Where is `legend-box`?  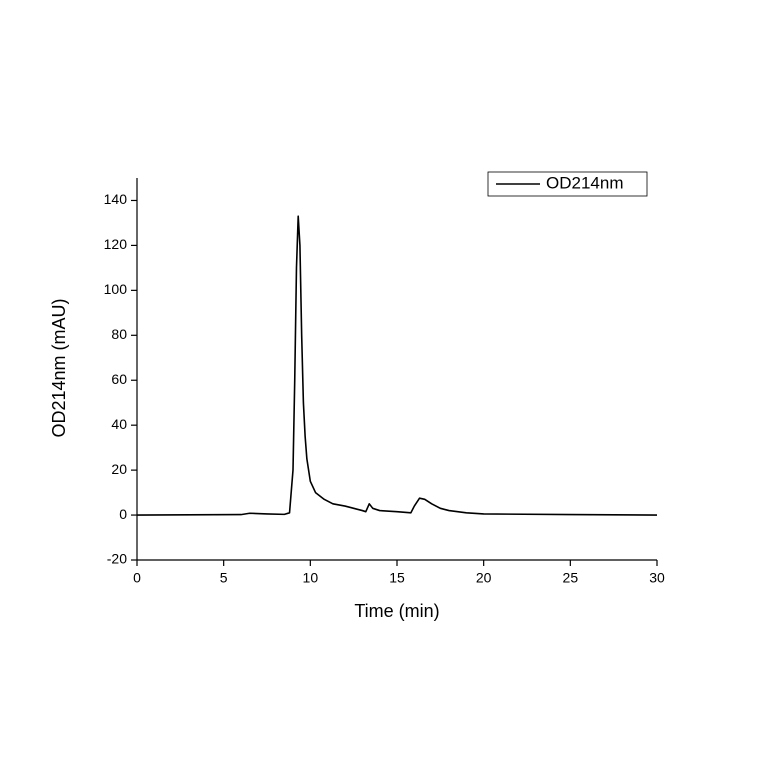
legend-box is located at coordinates (567, 184).